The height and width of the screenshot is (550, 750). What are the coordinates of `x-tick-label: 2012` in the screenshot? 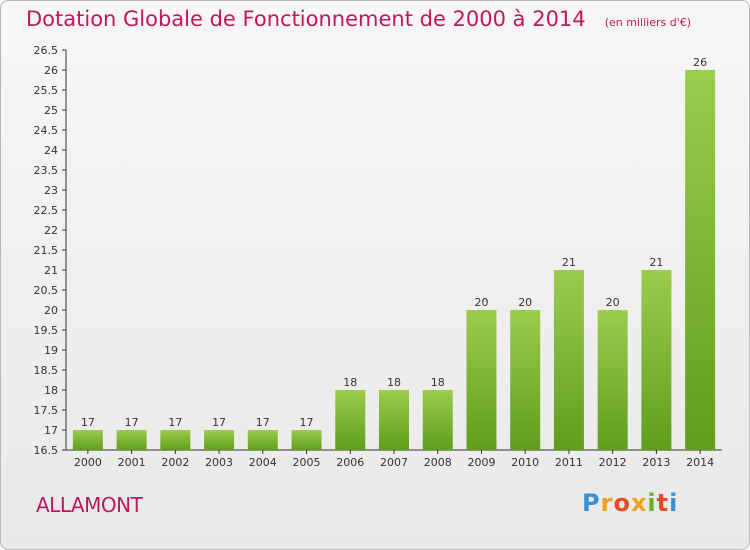 It's located at (613, 462).